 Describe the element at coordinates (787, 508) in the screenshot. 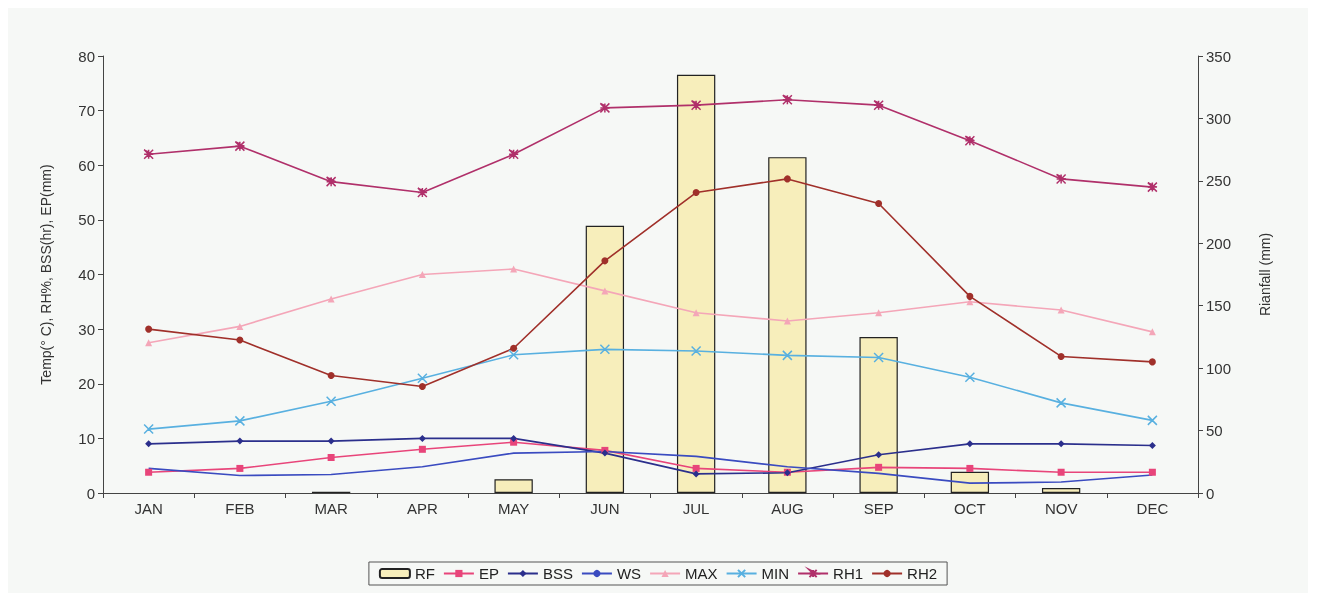

I see `x-tick-label: AUG` at that location.